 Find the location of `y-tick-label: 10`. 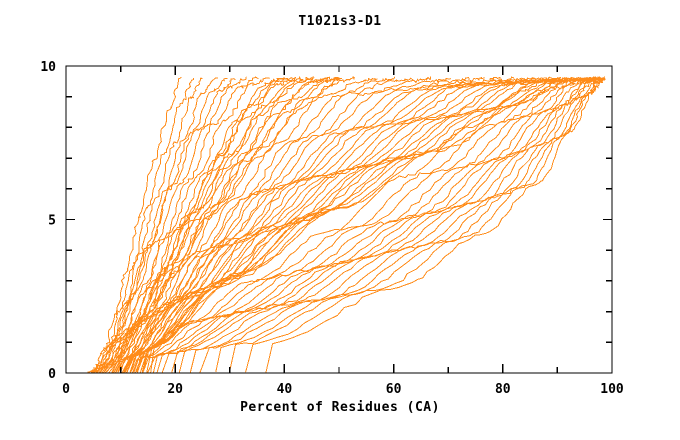

y-tick-label: 10 is located at coordinates (48, 67).